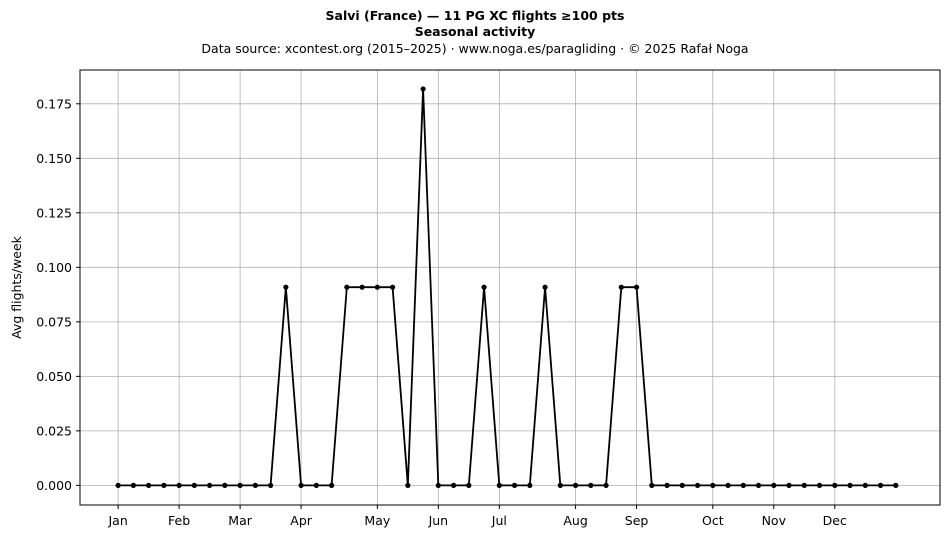  I want to click on y-tick-label: 0.175, so click(54, 103).